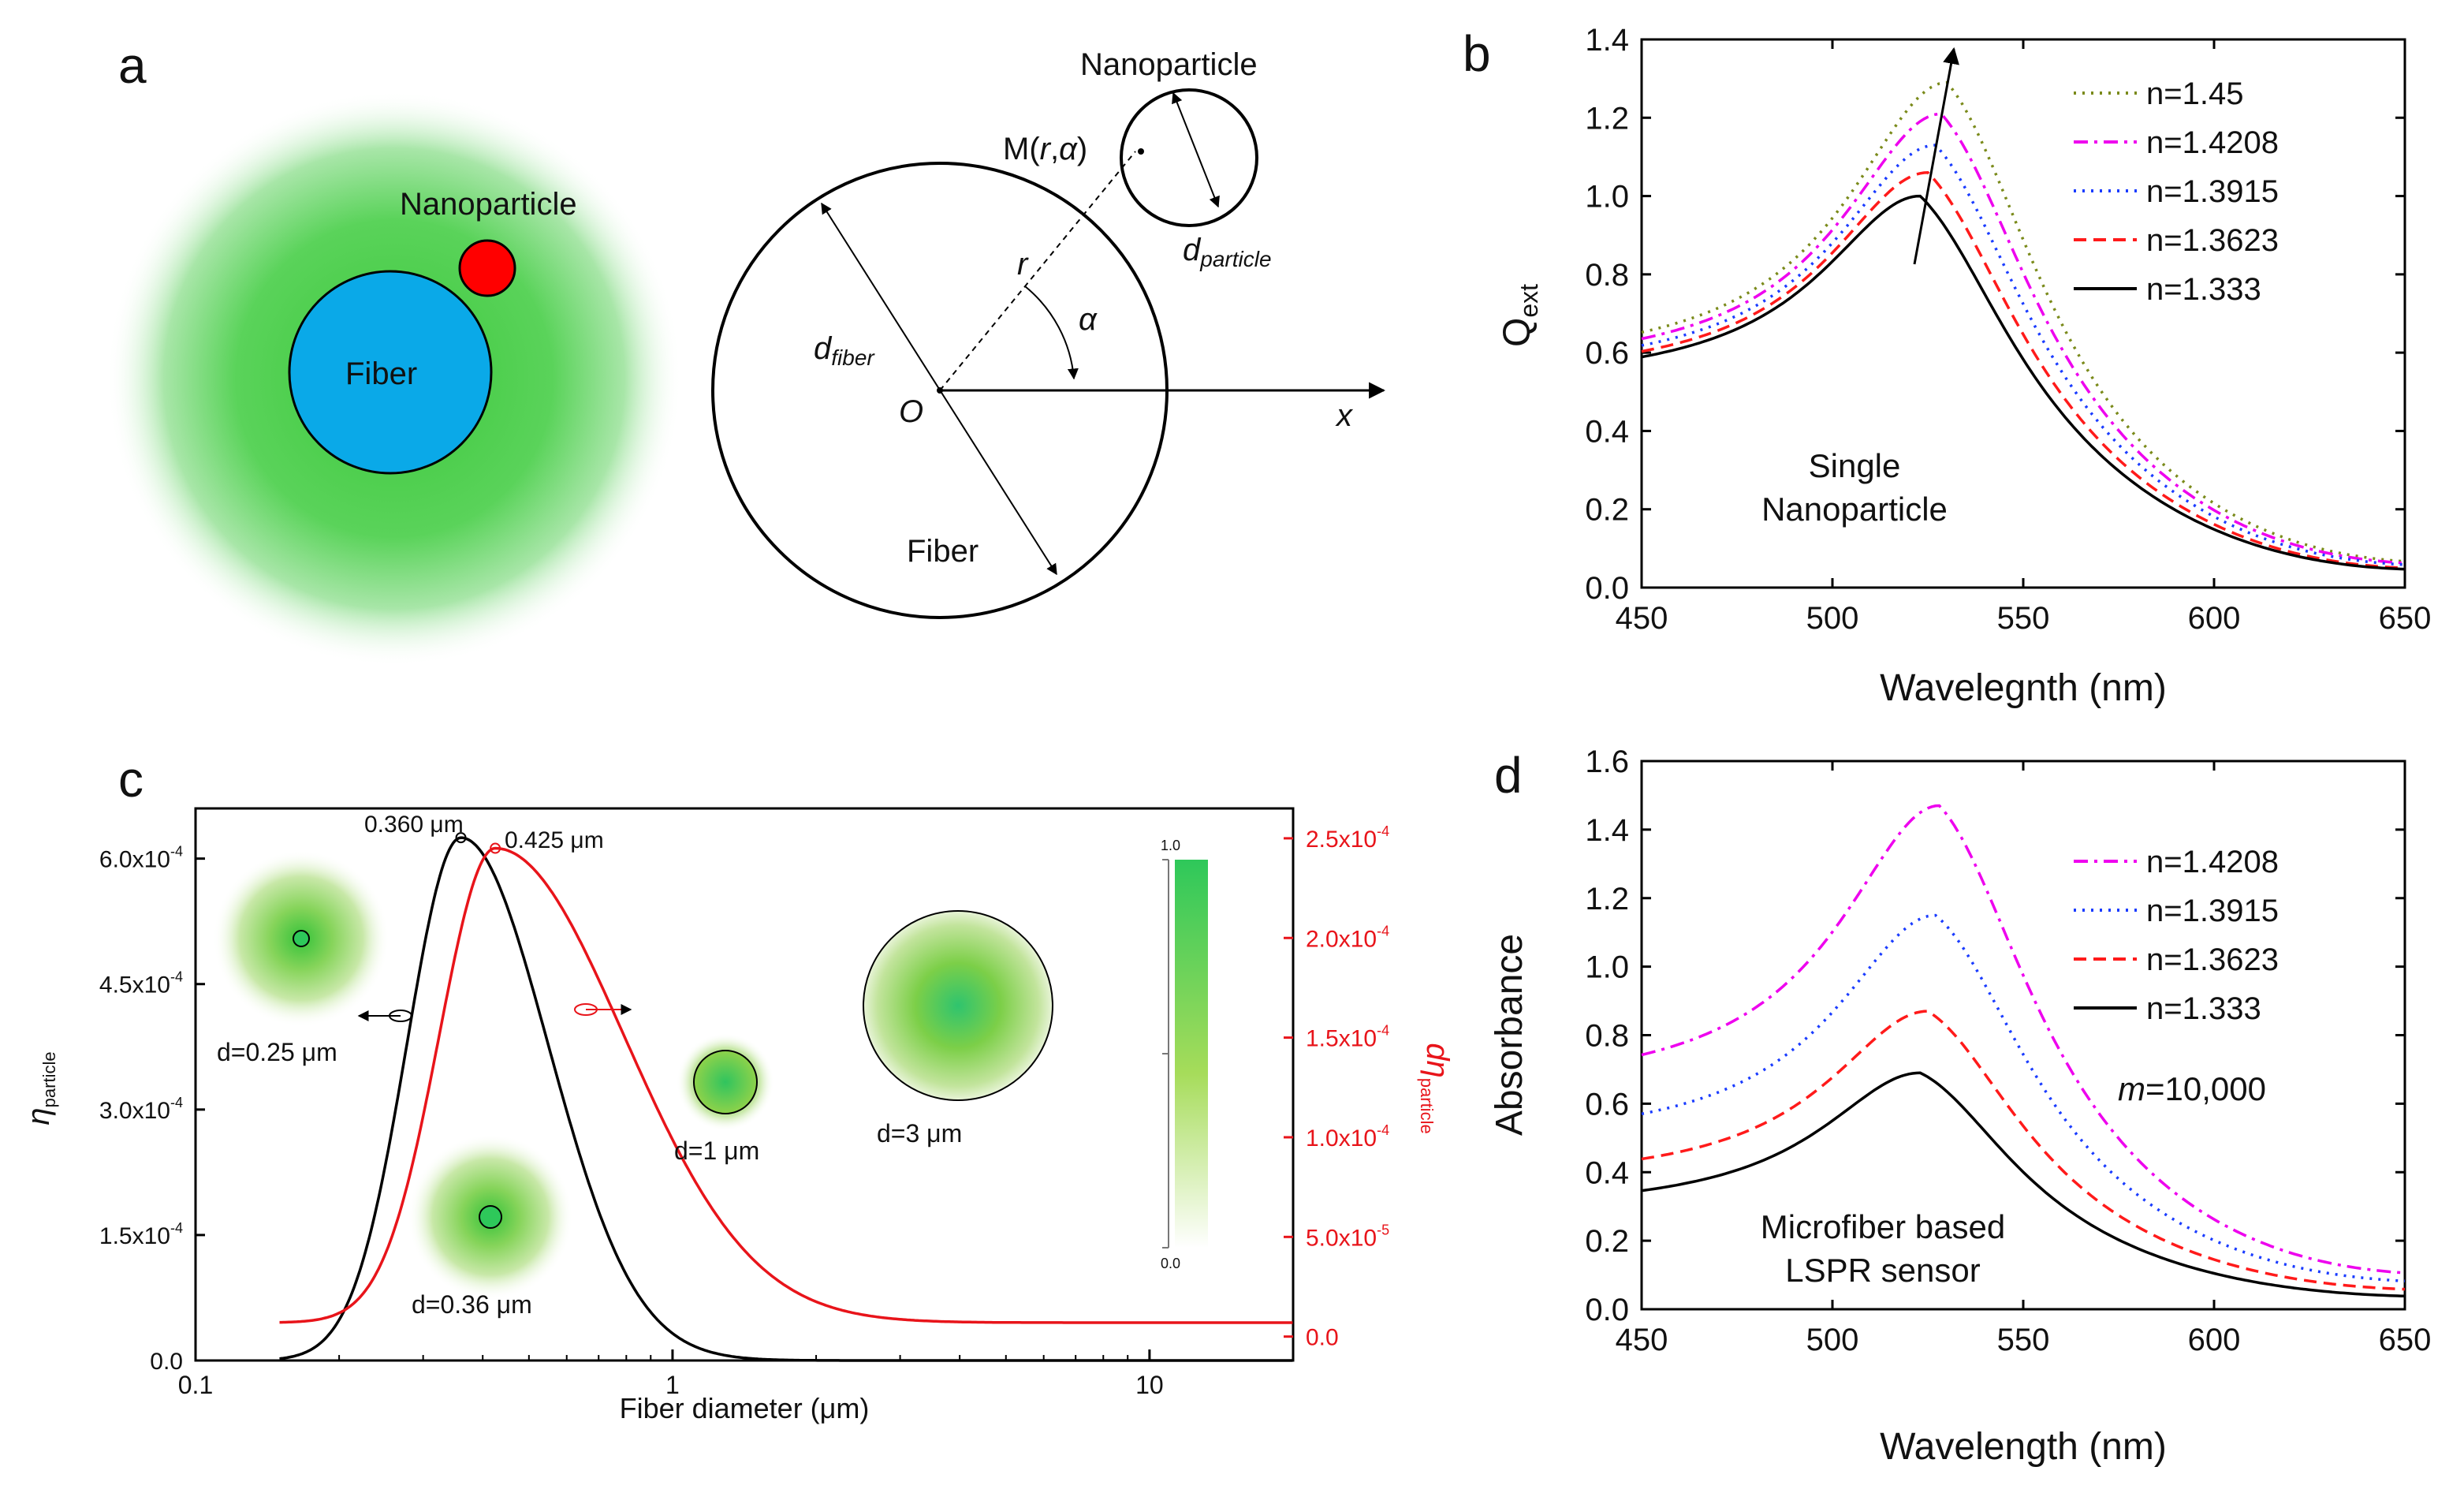  I want to click on b-ytick-label-4: 0.8, so click(1607, 275).